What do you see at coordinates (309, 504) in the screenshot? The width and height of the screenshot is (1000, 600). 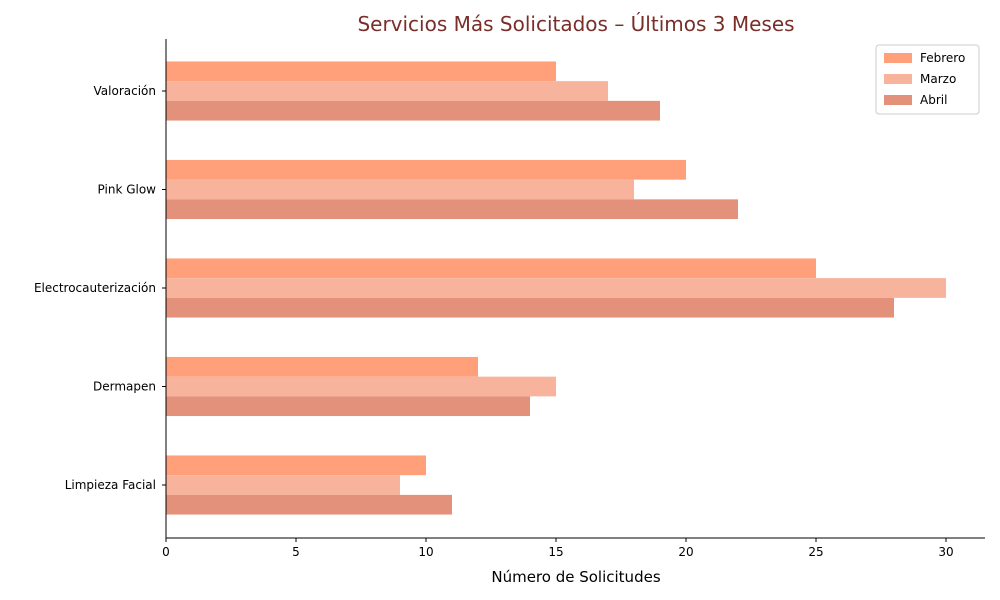 I see `bar-abril-limpieza-facial` at bounding box center [309, 504].